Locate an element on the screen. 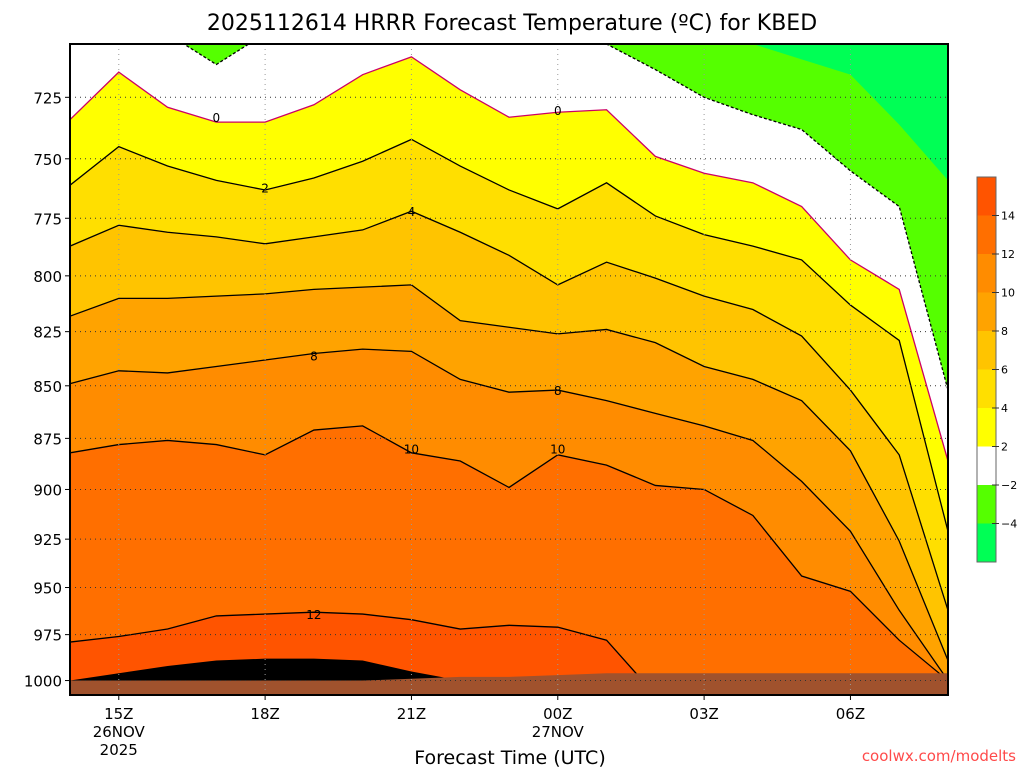  colorbar-label: −2 is located at coordinates (1009, 485).